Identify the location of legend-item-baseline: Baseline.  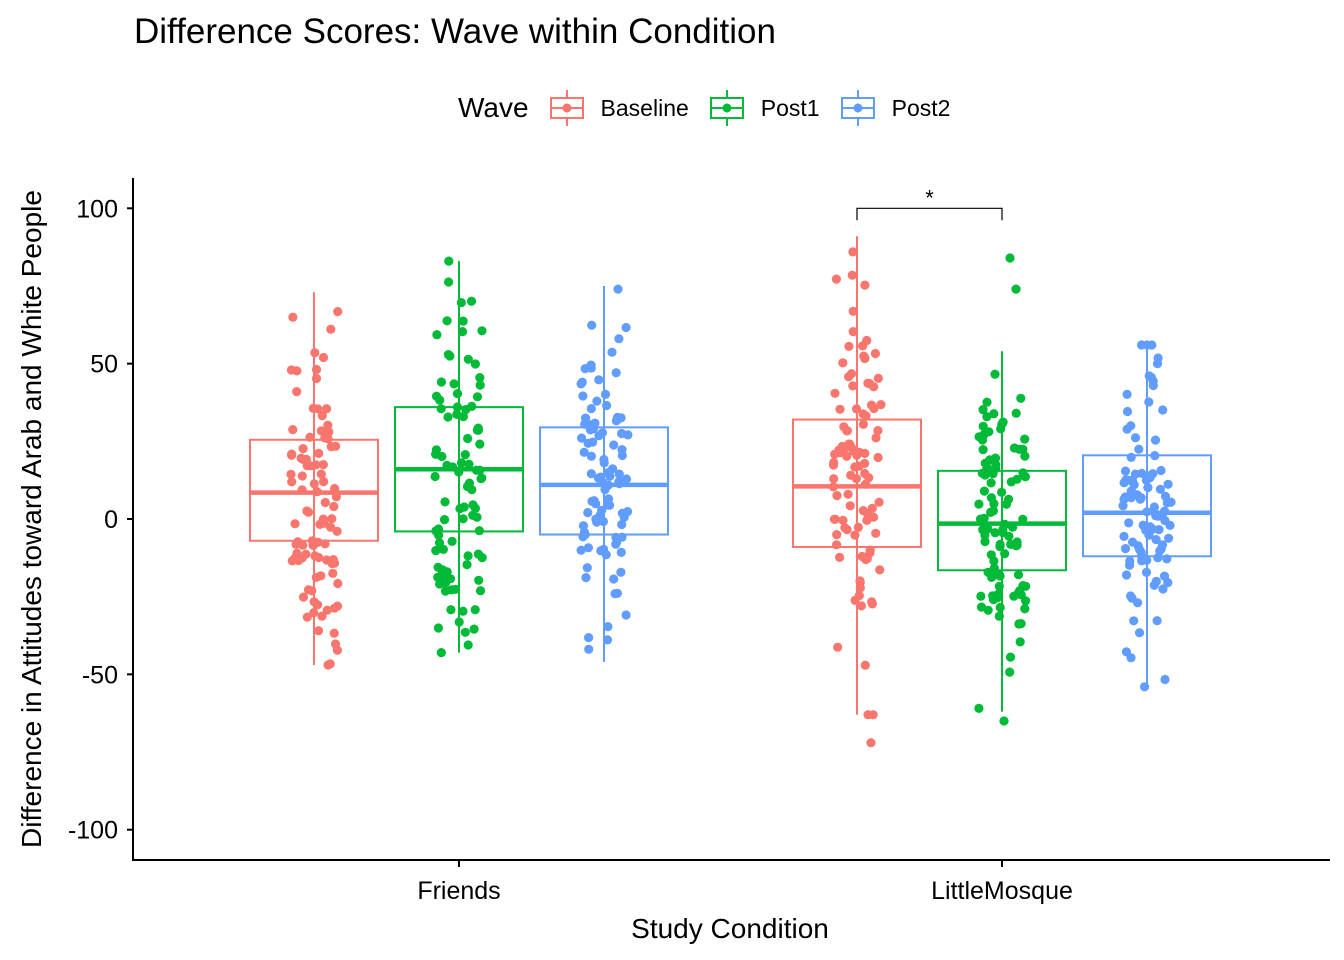
(618, 108).